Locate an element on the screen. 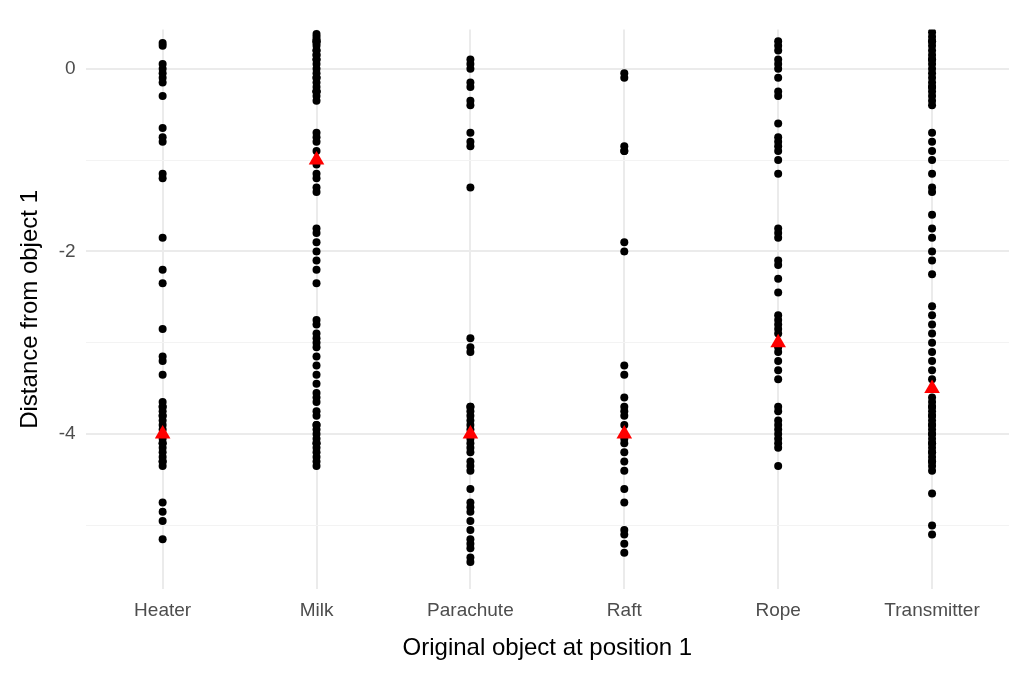  x-tick-label: Rope is located at coordinates (778, 610).